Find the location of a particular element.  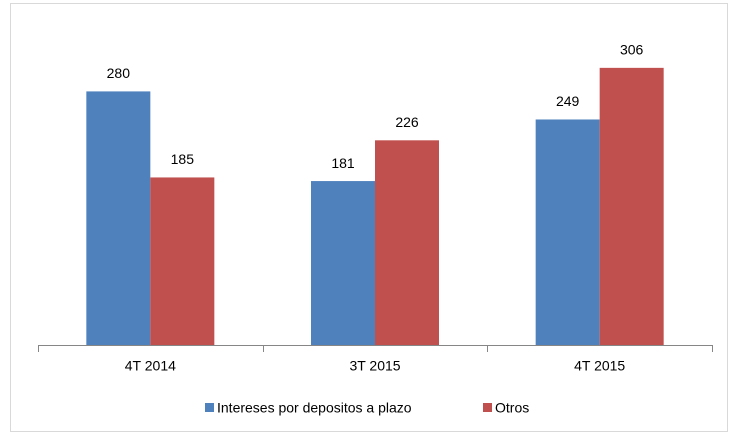

legend-label: Otros is located at coordinates (512, 408).